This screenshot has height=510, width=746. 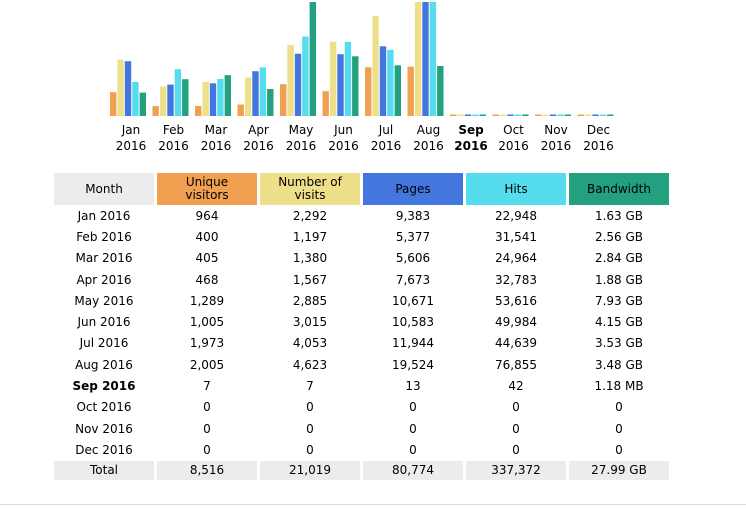 What do you see at coordinates (173, 130) in the screenshot?
I see `x-label-month: Feb` at bounding box center [173, 130].